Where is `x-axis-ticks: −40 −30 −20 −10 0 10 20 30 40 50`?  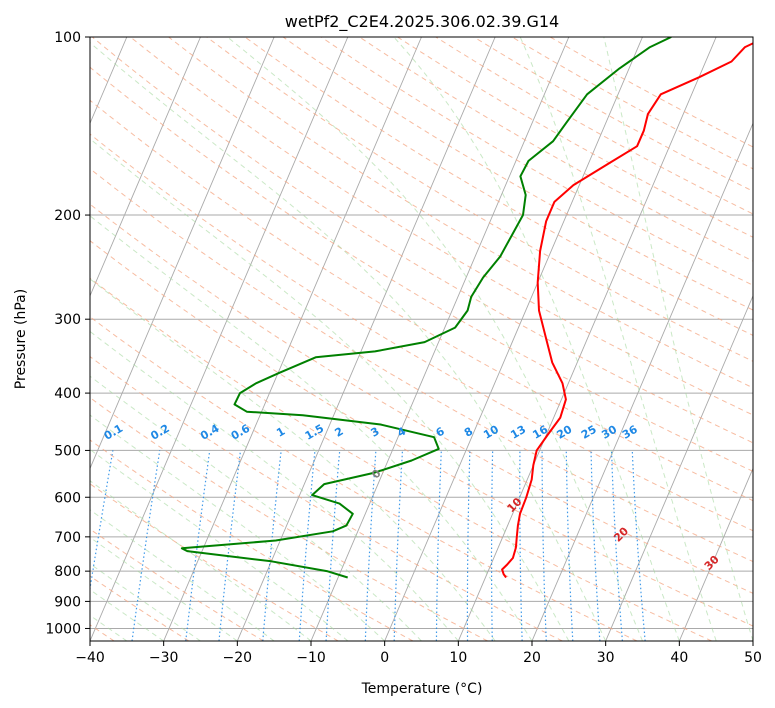
x-axis-ticks: −40 −30 −20 −10 0 10 20 30 40 50 is located at coordinates (418, 653).